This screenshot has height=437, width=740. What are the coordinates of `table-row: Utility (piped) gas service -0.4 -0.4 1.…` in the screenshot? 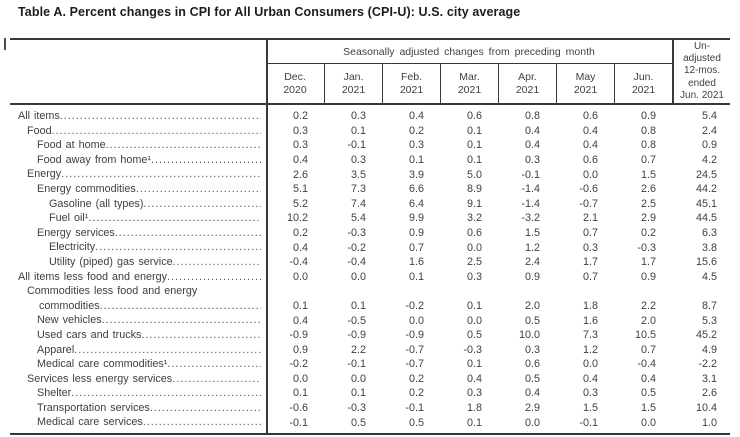 It's located at (370, 262).